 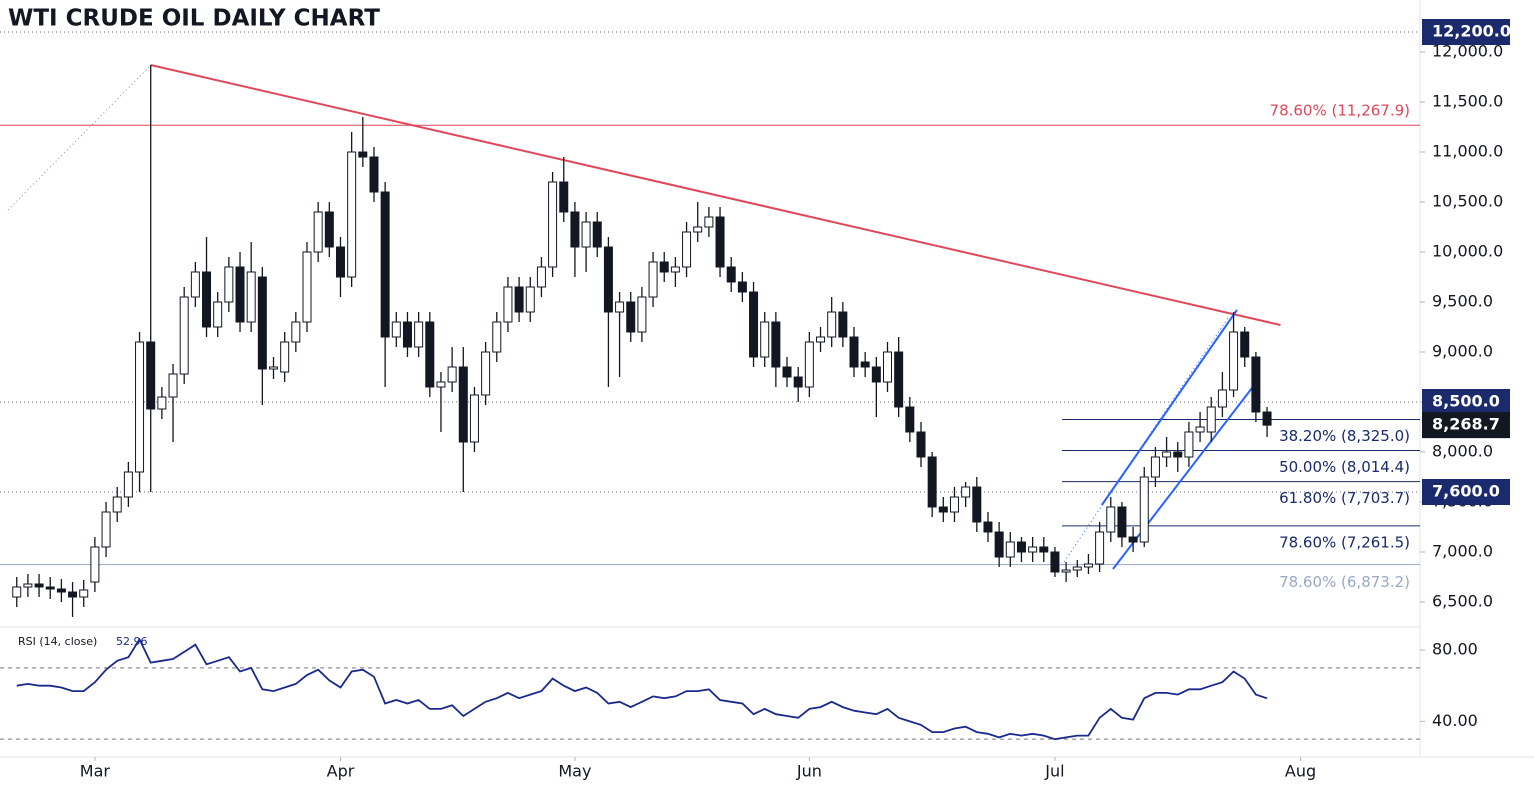 I want to click on y-tick-label: 10,500.0, so click(x=1467, y=201).